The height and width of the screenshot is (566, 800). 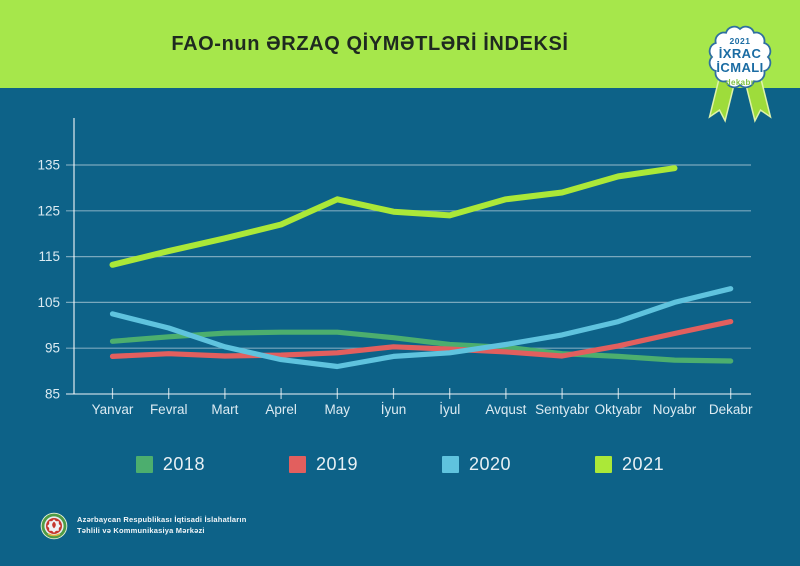 I want to click on legend-swatch-2020, so click(x=450, y=464).